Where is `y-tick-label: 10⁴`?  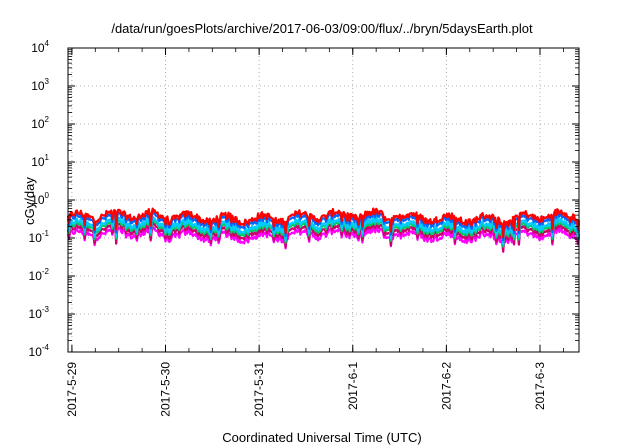
y-tick-label: 10⁴ is located at coordinates (40, 47).